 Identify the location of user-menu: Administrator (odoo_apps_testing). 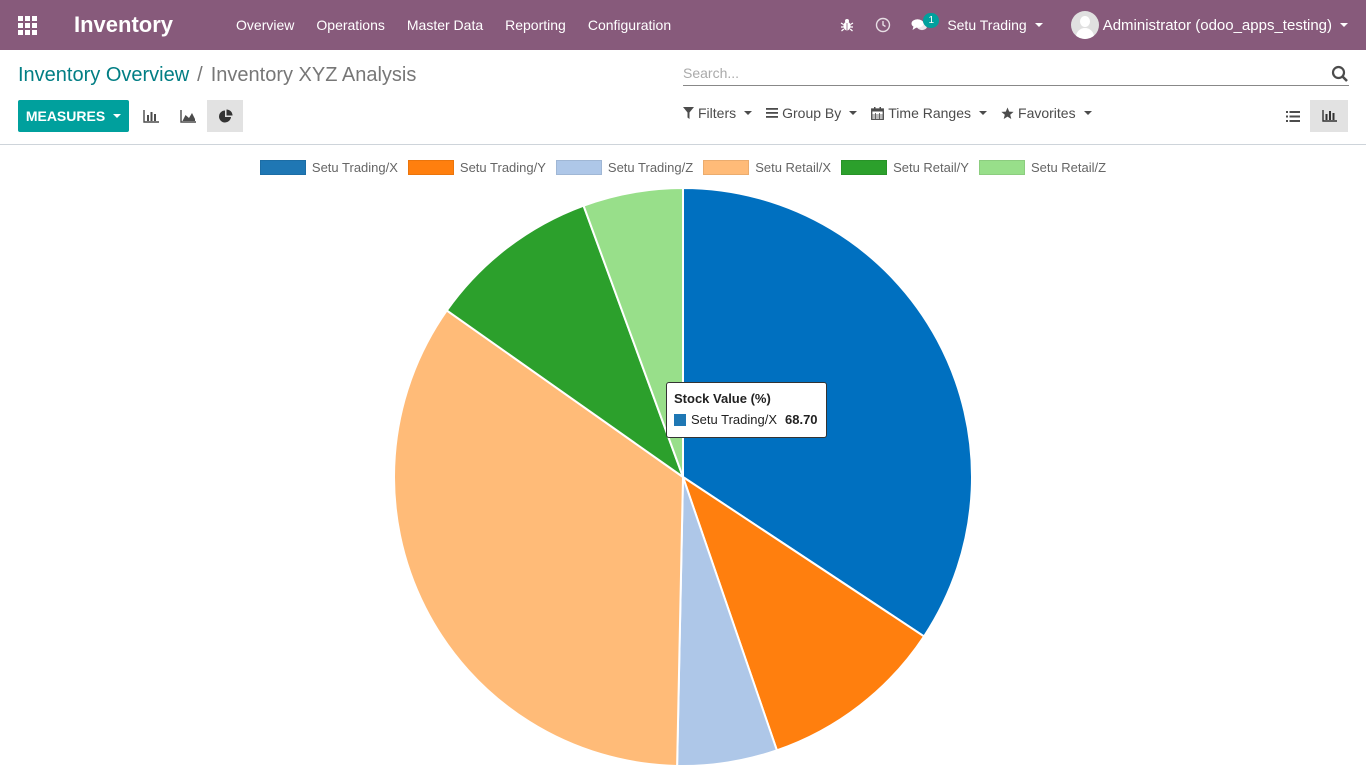
(1211, 25).